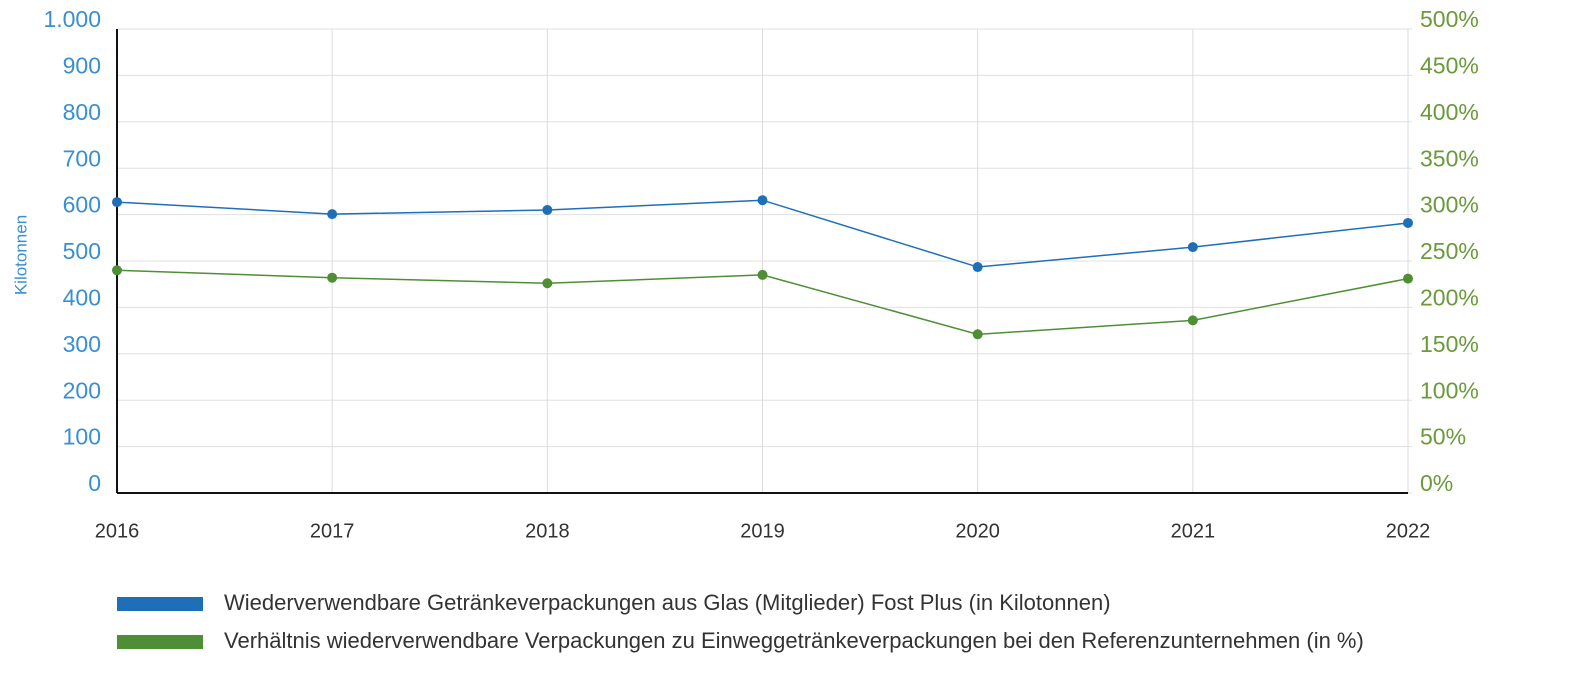 The image size is (1595, 673). I want to click on x-tick-label: 2018, so click(547, 531).